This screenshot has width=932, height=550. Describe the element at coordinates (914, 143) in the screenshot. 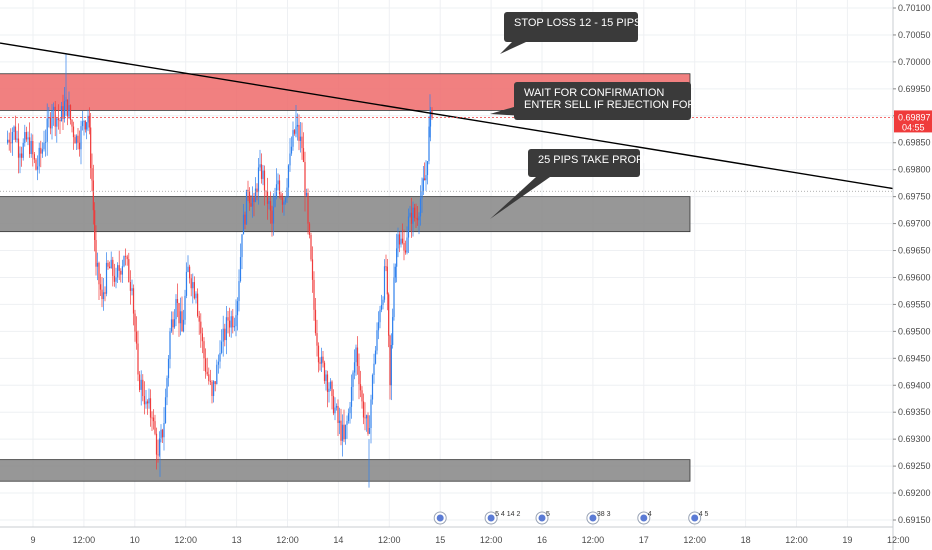

I see `price-tick-label: 0.69850` at that location.